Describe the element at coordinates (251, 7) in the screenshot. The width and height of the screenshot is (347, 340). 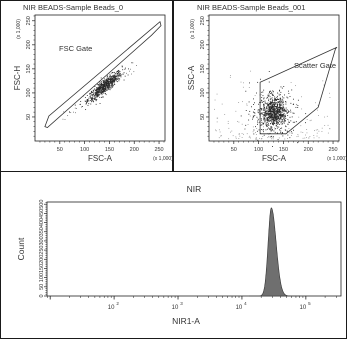
I see `ssc-plot-title: NIR BEADS-Sample Beads_001` at that location.